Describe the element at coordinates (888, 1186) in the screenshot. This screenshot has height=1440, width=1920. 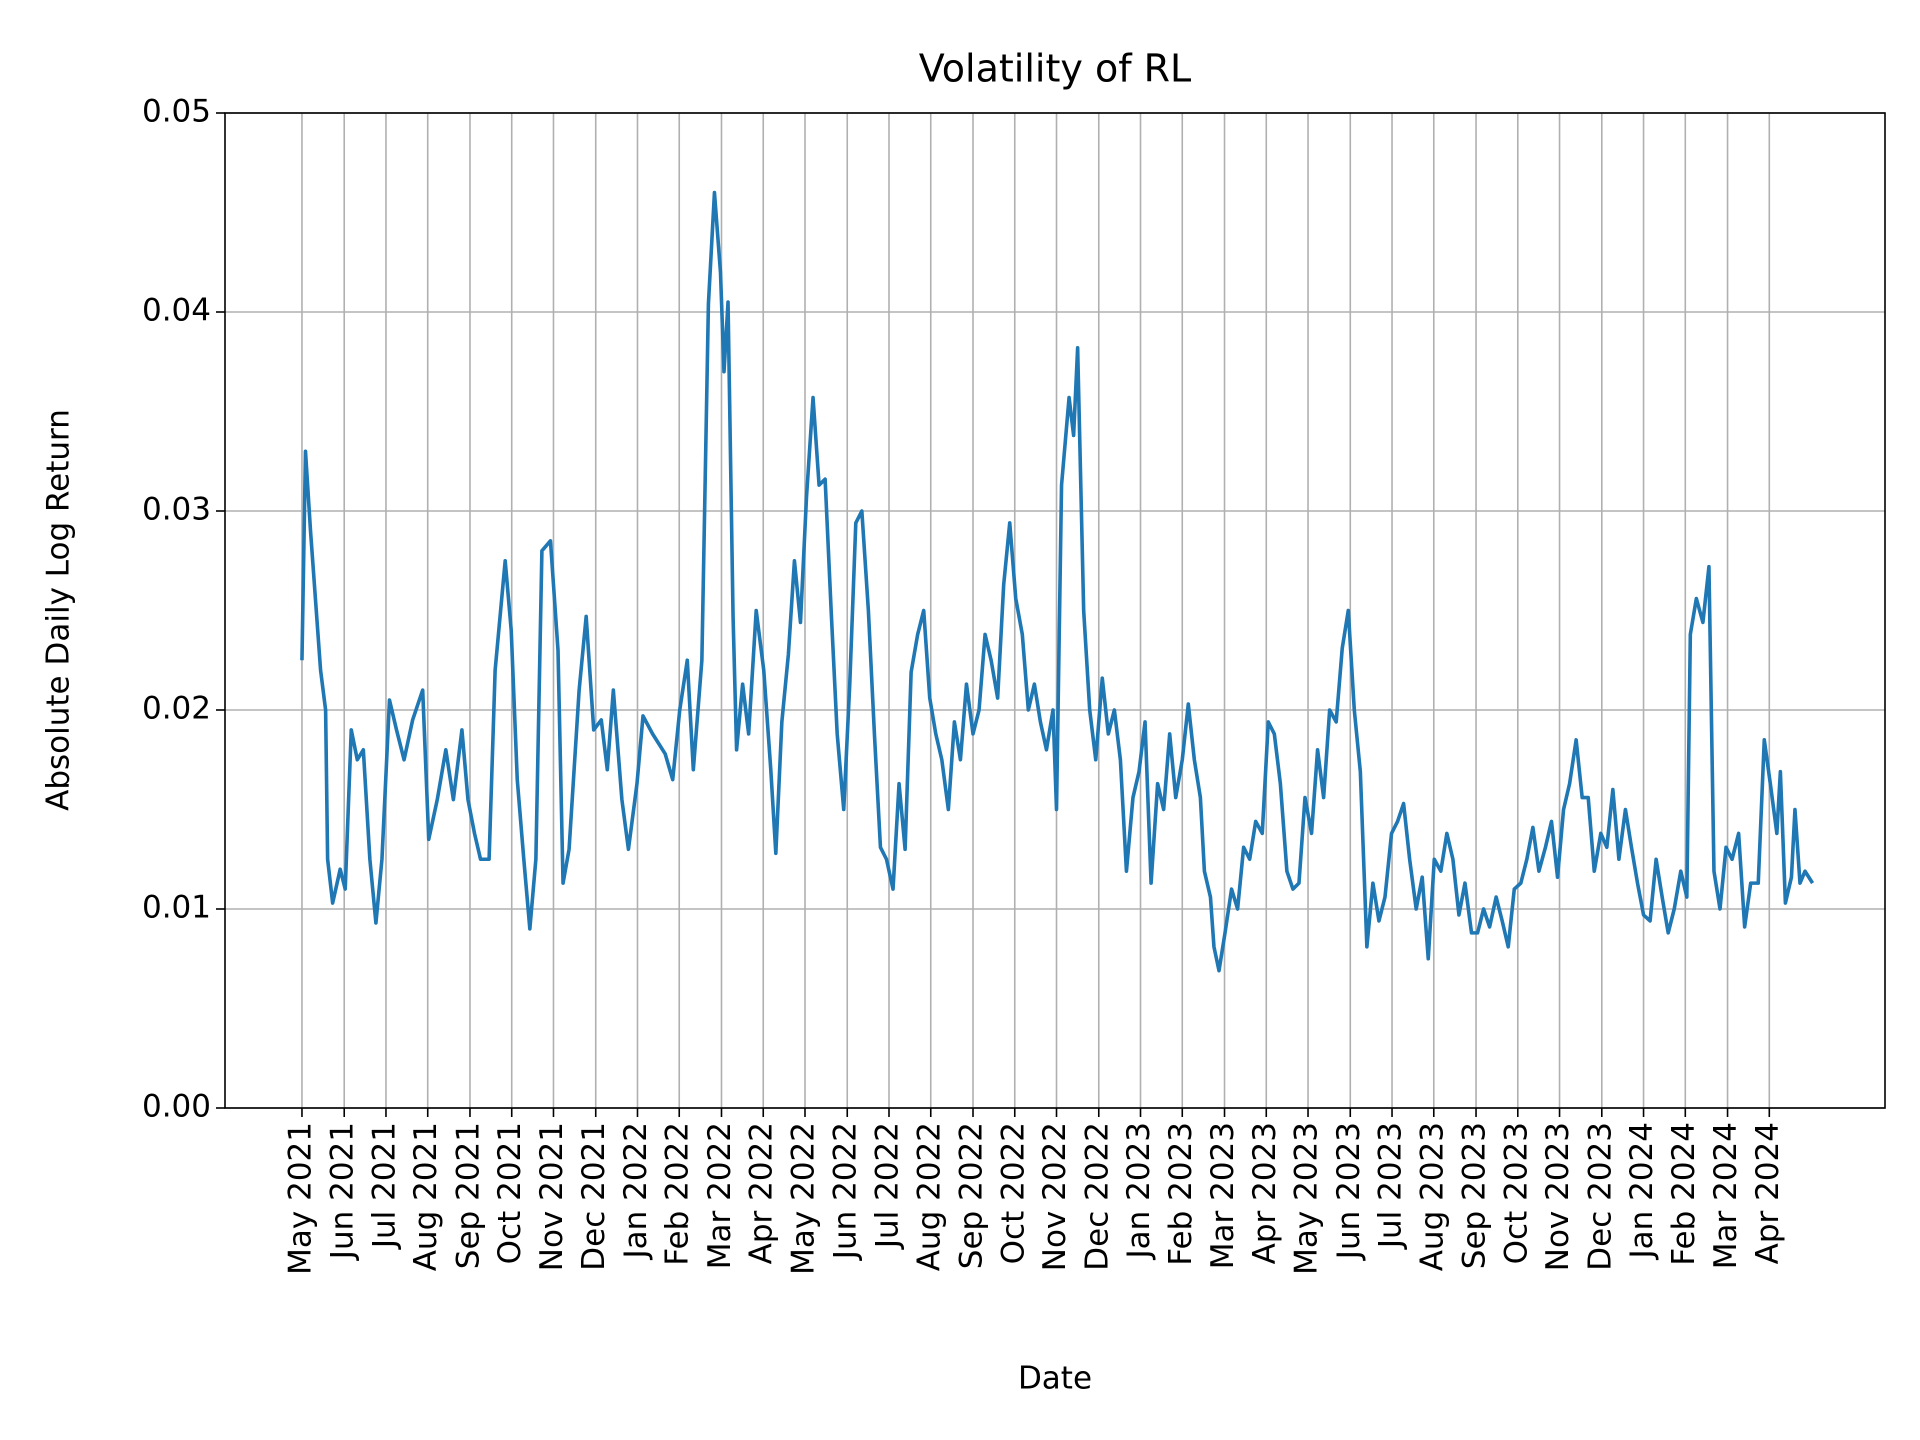
I see `x-tick-label: Jul 2022` at that location.